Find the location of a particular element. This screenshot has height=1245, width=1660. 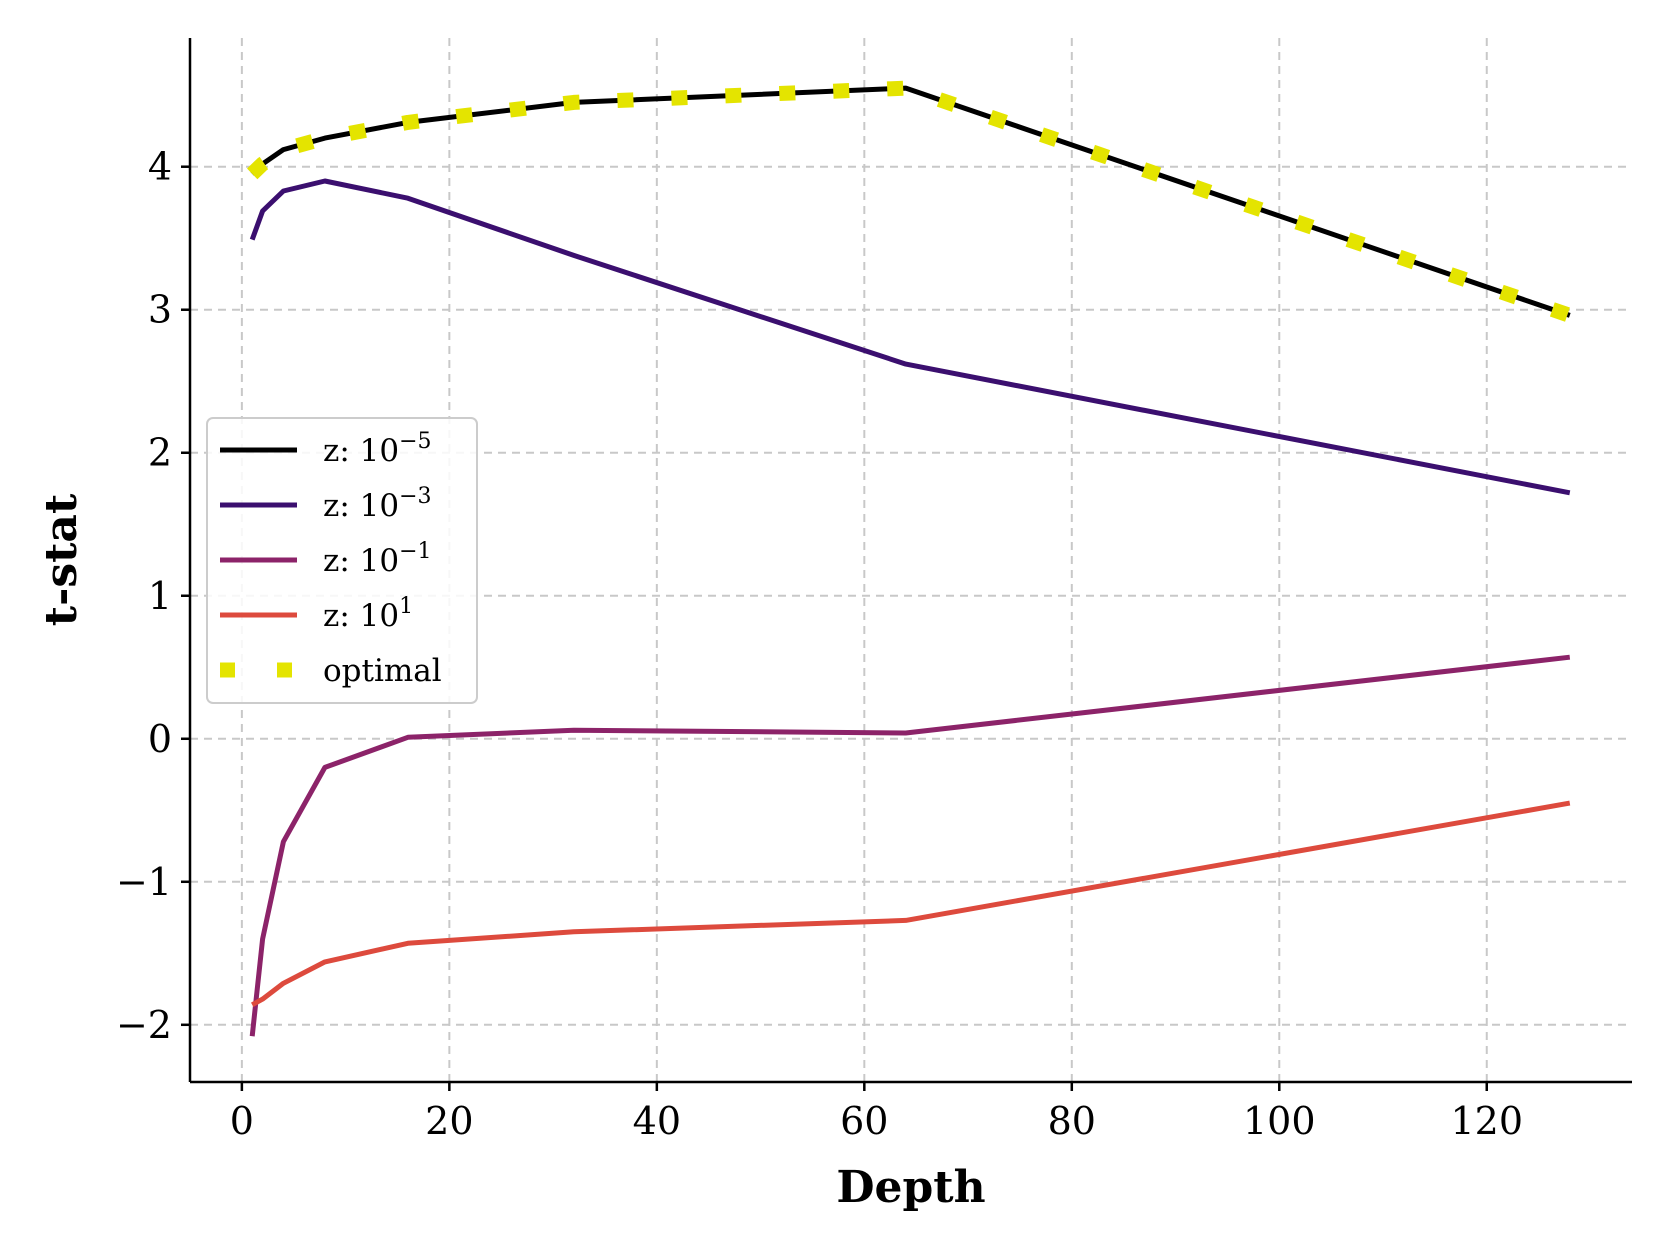

x-axis-title: Depth is located at coordinates (910, 1187).